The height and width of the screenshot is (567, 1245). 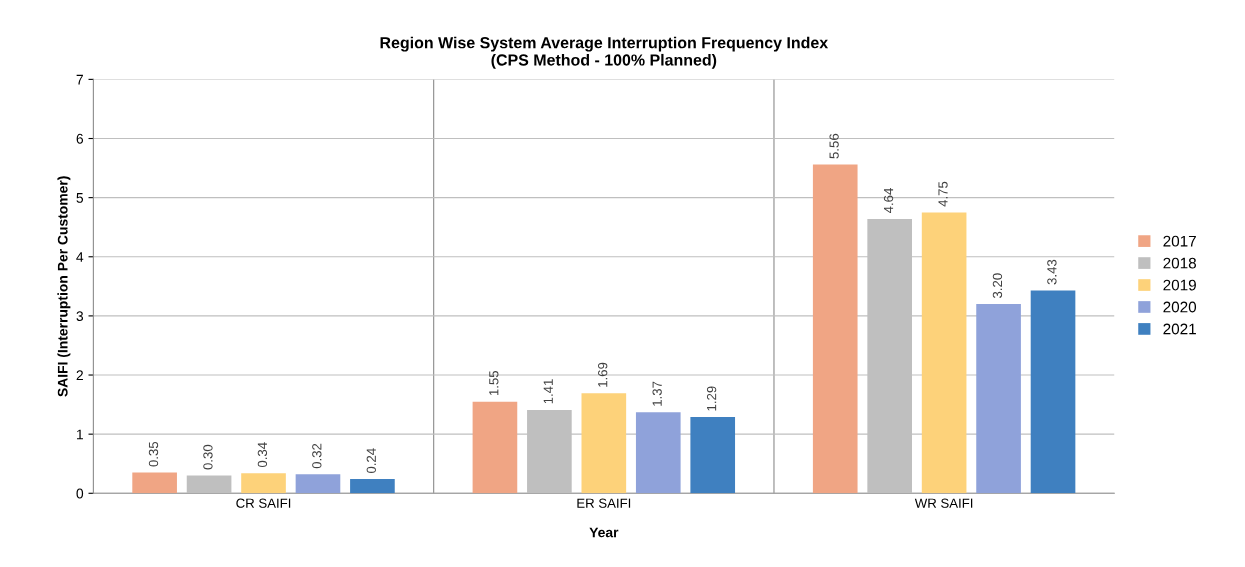 I want to click on y-axis-title: SAIFI (Interruption Per Customer), so click(x=64, y=286).